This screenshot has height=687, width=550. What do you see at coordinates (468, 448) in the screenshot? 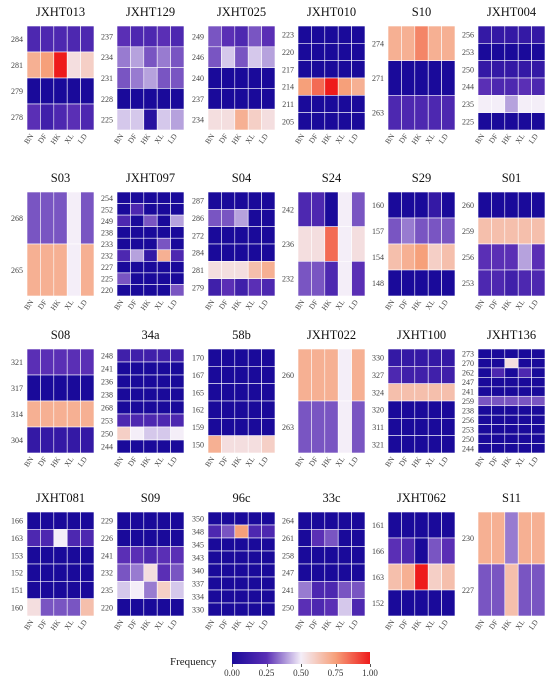
I see `row-label: 244` at bounding box center [468, 448].